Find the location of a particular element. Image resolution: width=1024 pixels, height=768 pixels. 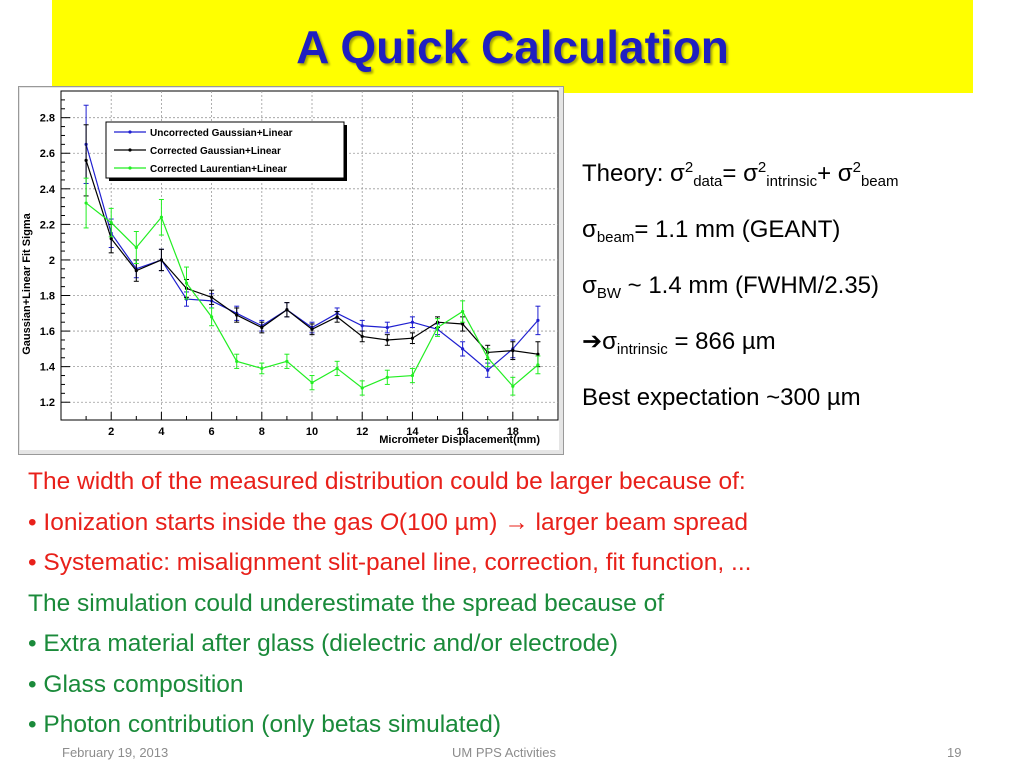

sigma-bw-line: σBW ~ 1.4 mm (FWHM/2.35) is located at coordinates (797, 290).